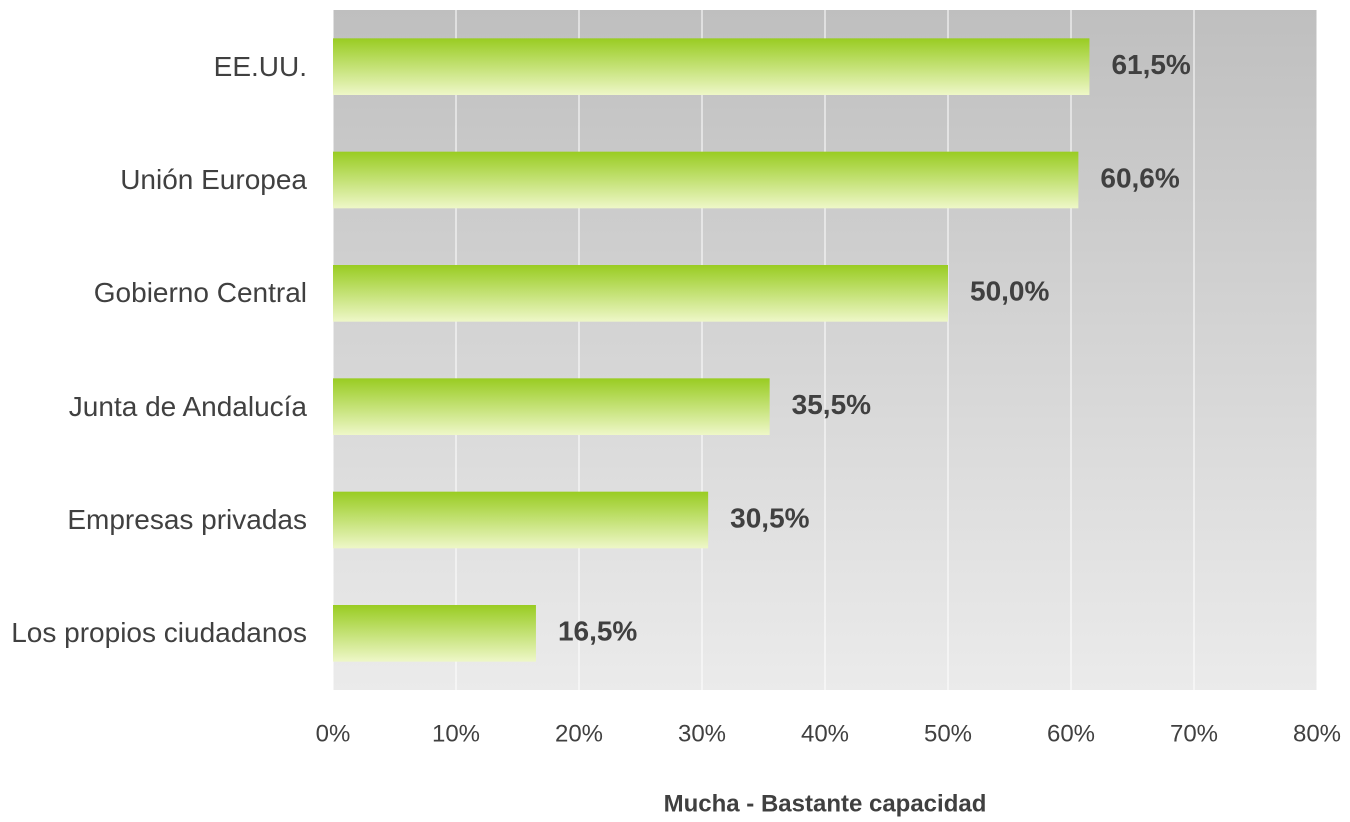 Image resolution: width=1350 pixels, height=822 pixels. What do you see at coordinates (1150, 64) in the screenshot?
I see `data-label: 61,5%` at bounding box center [1150, 64].